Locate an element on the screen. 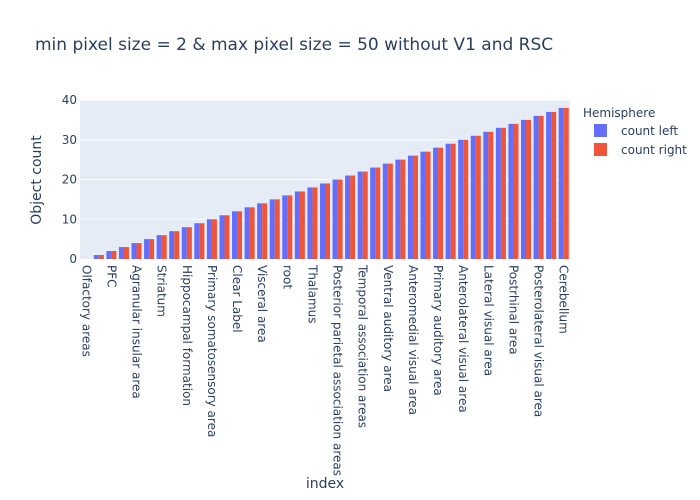 The width and height of the screenshot is (700, 500). x-axis-title: index is located at coordinates (325, 484).